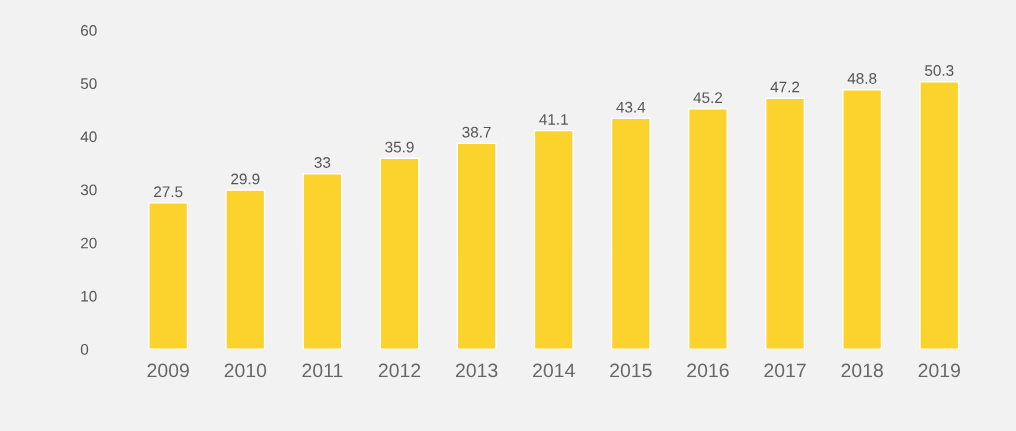  I want to click on x-tick-label: 2015, so click(631, 370).